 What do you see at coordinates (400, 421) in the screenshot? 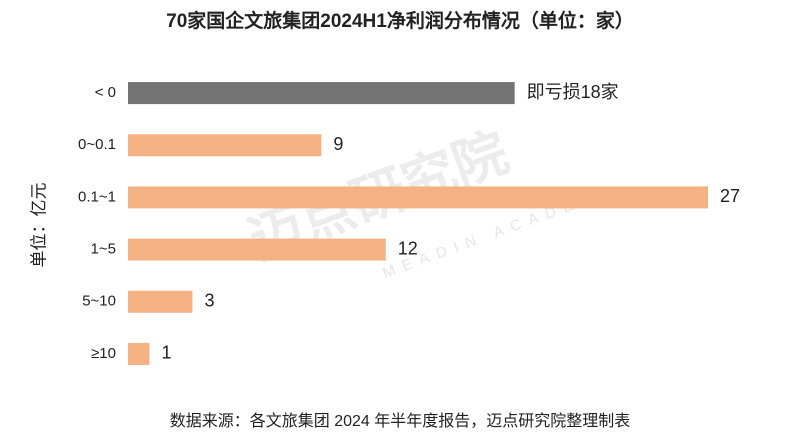
I see `source-note: 数据来源：各文旅集团 2024 年半年度报告，迈点研究院整理制表` at bounding box center [400, 421].